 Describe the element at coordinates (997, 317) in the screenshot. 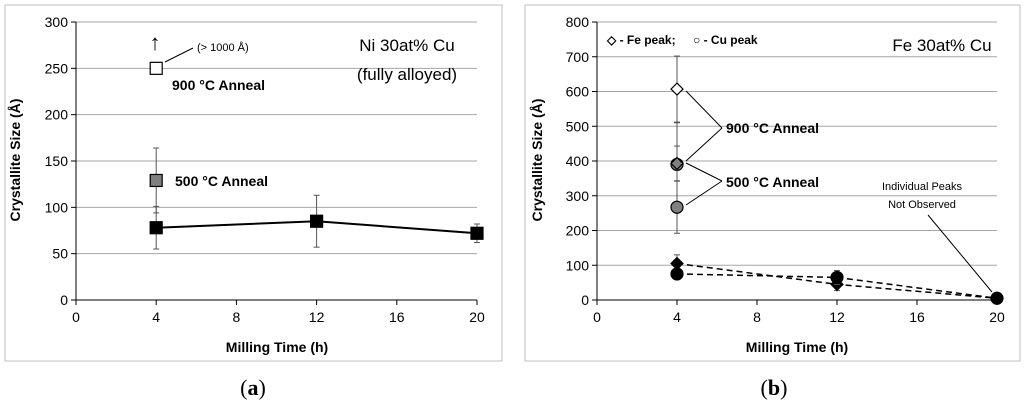

I see `panel-b-xtick-label-5: 20` at that location.